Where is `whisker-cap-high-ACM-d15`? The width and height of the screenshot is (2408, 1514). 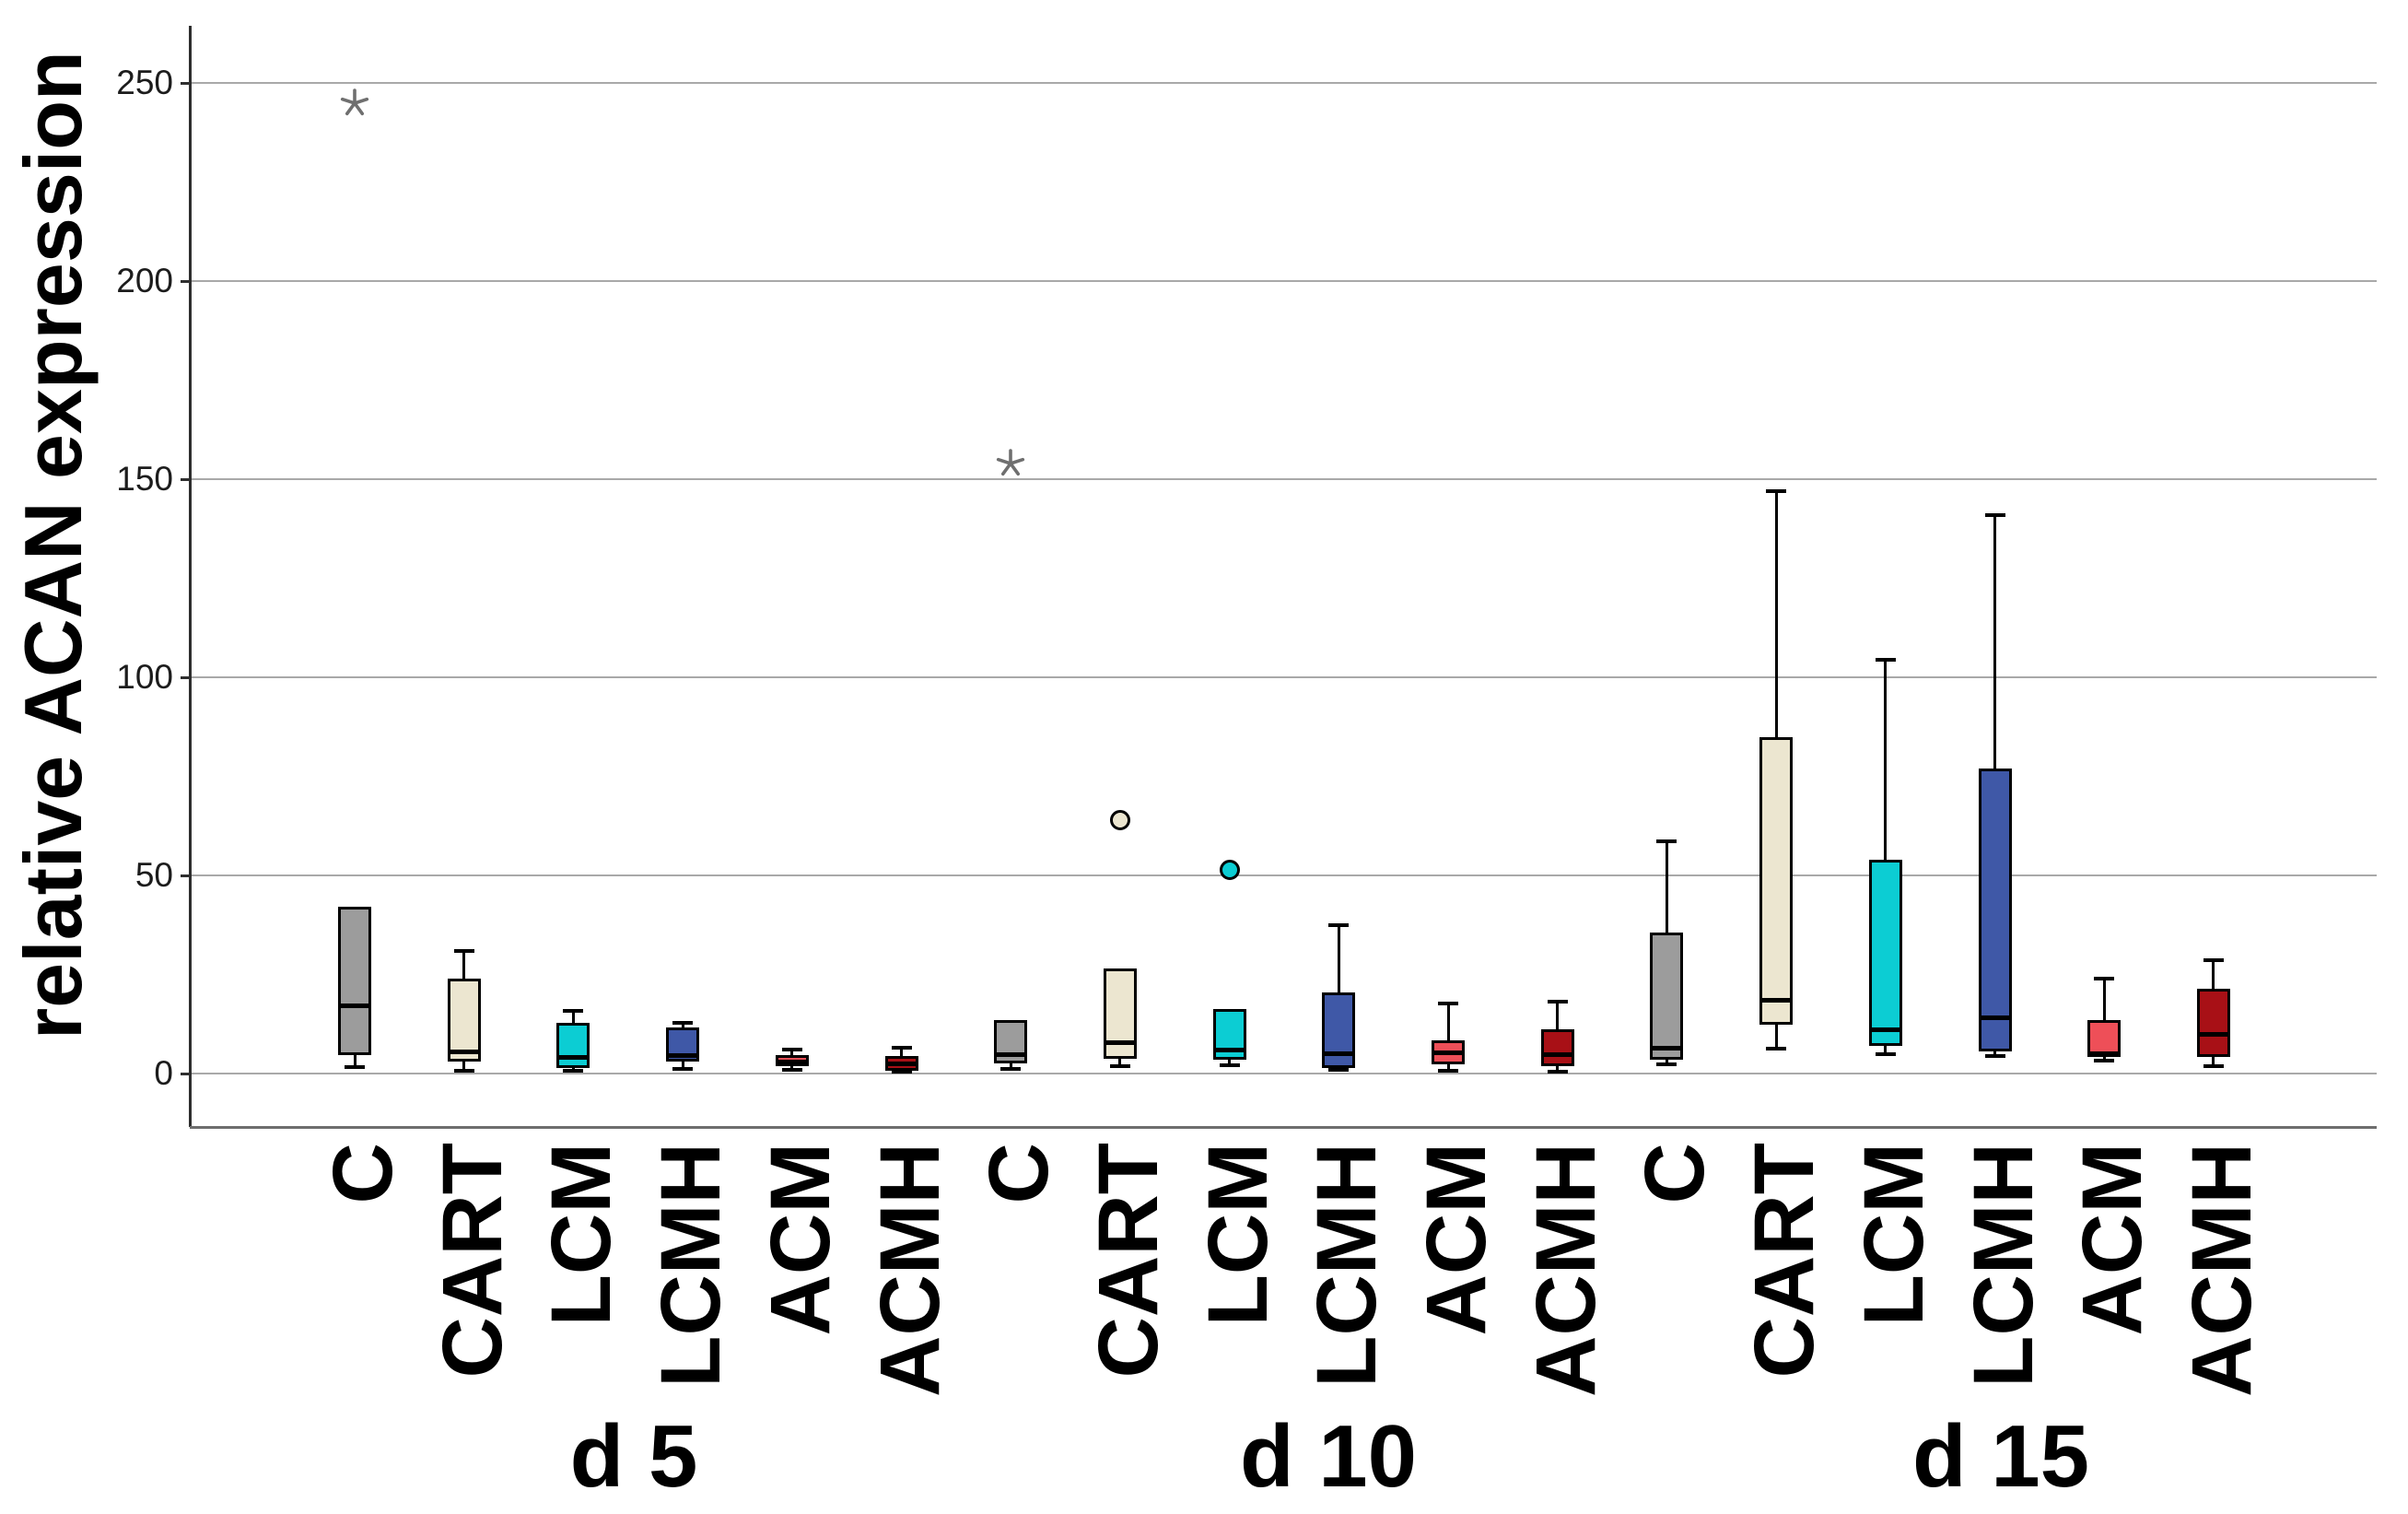
whisker-cap-high-ACM-d15 is located at coordinates (2104, 978).